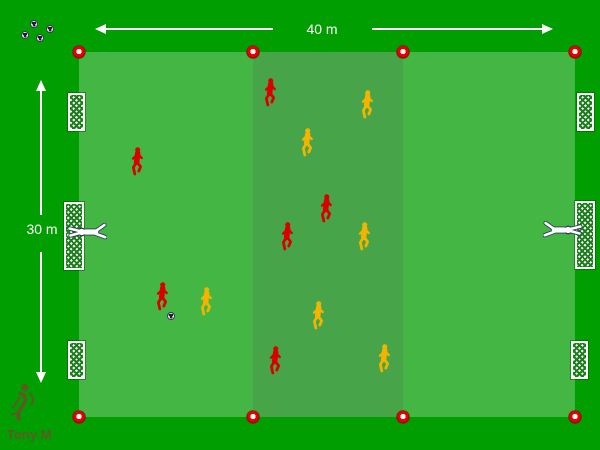 Image resolution: width=600 pixels, height=450 pixels. Describe the element at coordinates (42, 229) in the screenshot. I see `height-dimension-label: 30 m` at that location.